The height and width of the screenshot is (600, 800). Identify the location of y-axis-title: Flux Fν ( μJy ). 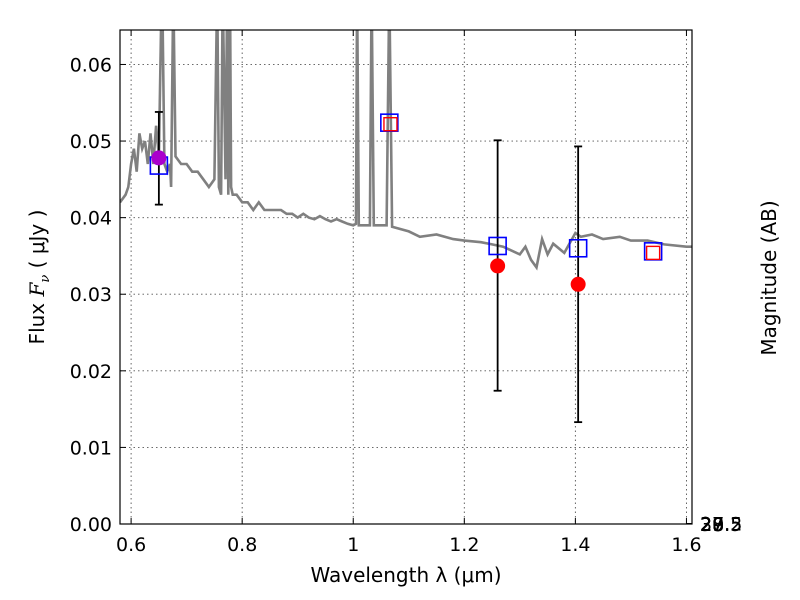
(39, 277).